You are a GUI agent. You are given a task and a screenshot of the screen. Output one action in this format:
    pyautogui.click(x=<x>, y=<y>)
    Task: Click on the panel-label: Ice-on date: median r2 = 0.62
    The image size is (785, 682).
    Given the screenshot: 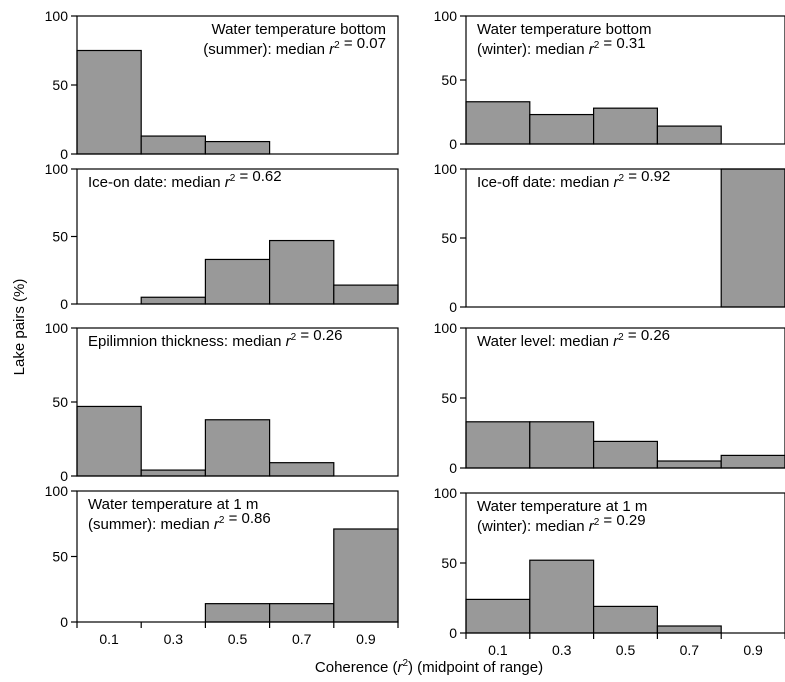 What is the action you would take?
    pyautogui.click(x=185, y=179)
    